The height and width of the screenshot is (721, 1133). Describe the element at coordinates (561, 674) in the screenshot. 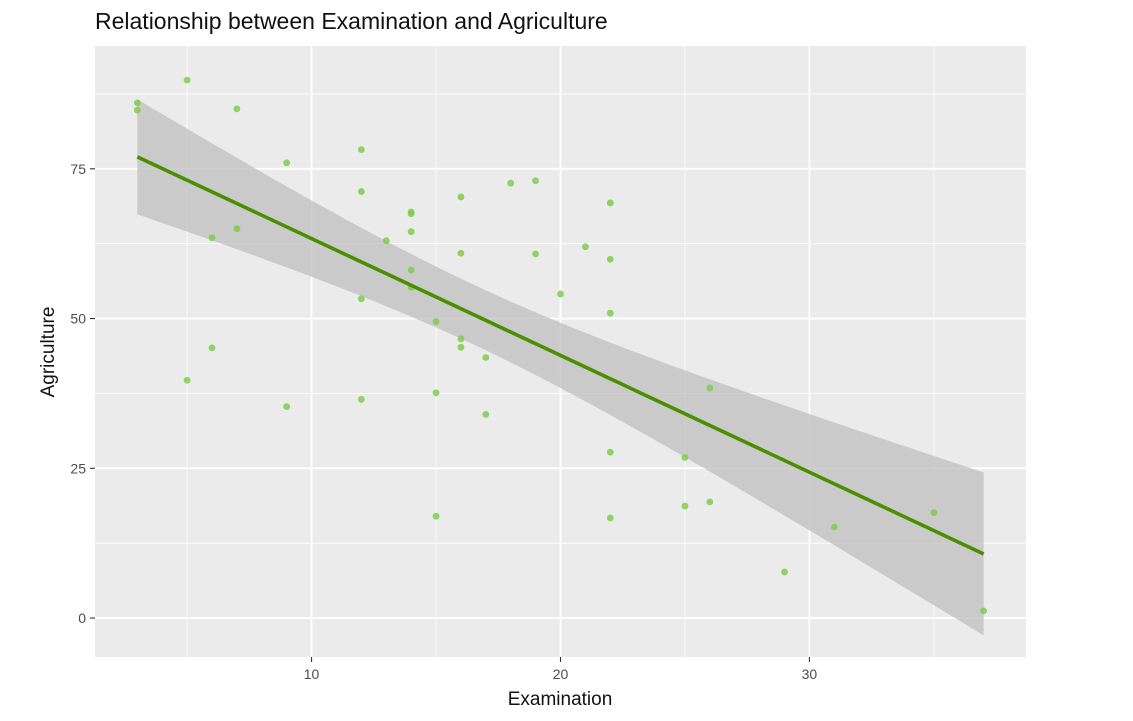

I see `x-tick-label: 20` at that location.